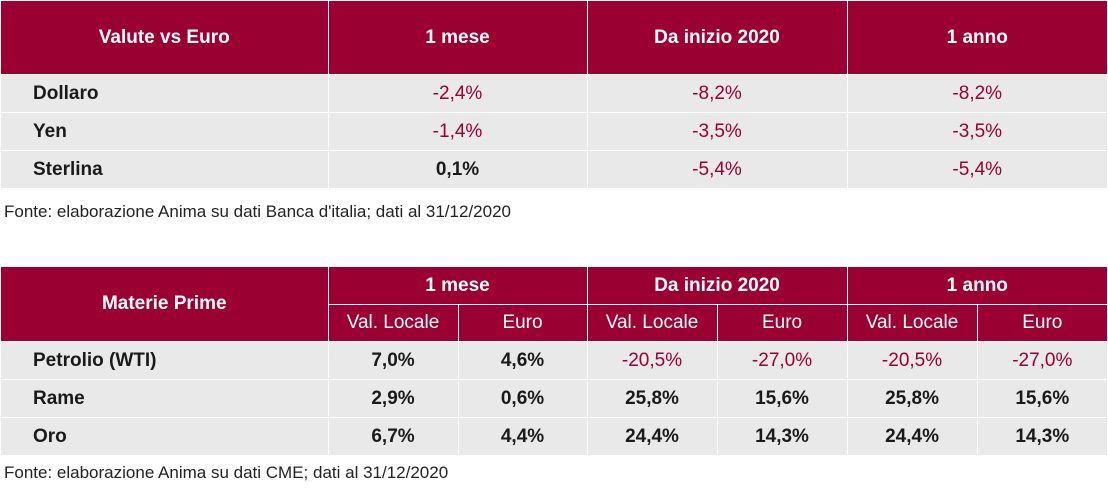 This screenshot has height=495, width=1108. I want to click on table-row: Dollaro -2,4% -8,2% -8,2%, so click(554, 93).